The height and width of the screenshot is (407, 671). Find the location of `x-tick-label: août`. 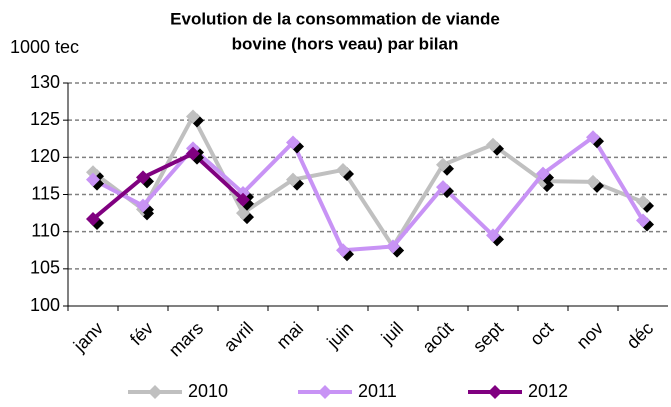

x-tick-label: août is located at coordinates (437, 337).